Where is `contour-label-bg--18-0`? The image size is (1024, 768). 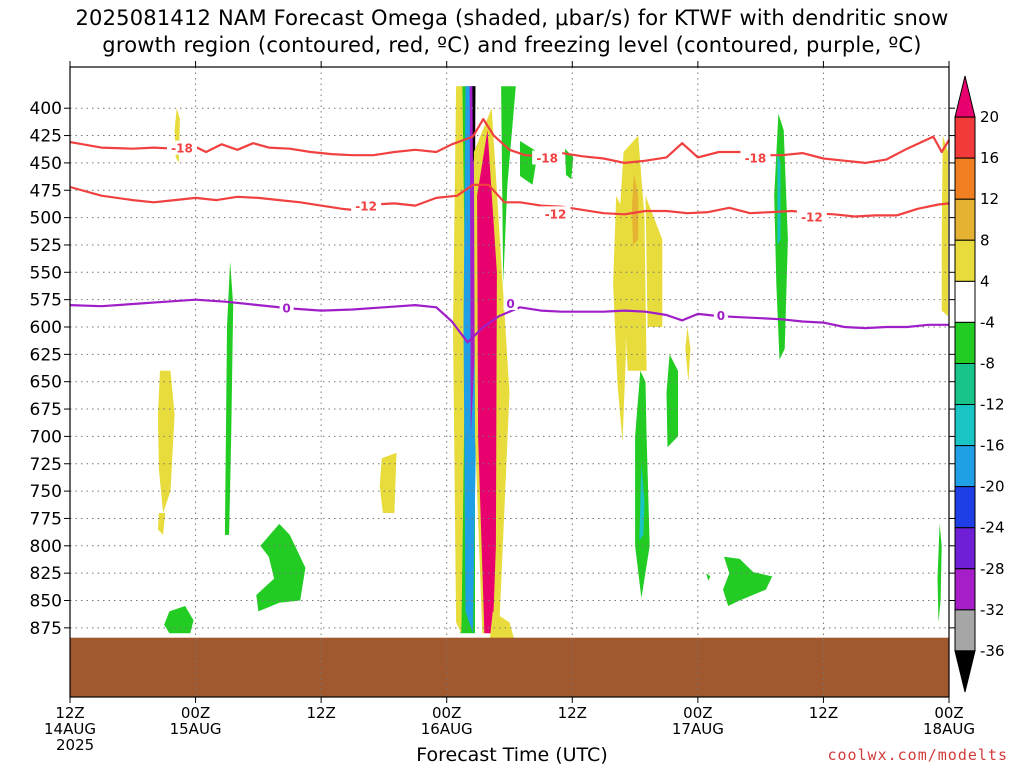 contour-label-bg--18-0 is located at coordinates (181, 147).